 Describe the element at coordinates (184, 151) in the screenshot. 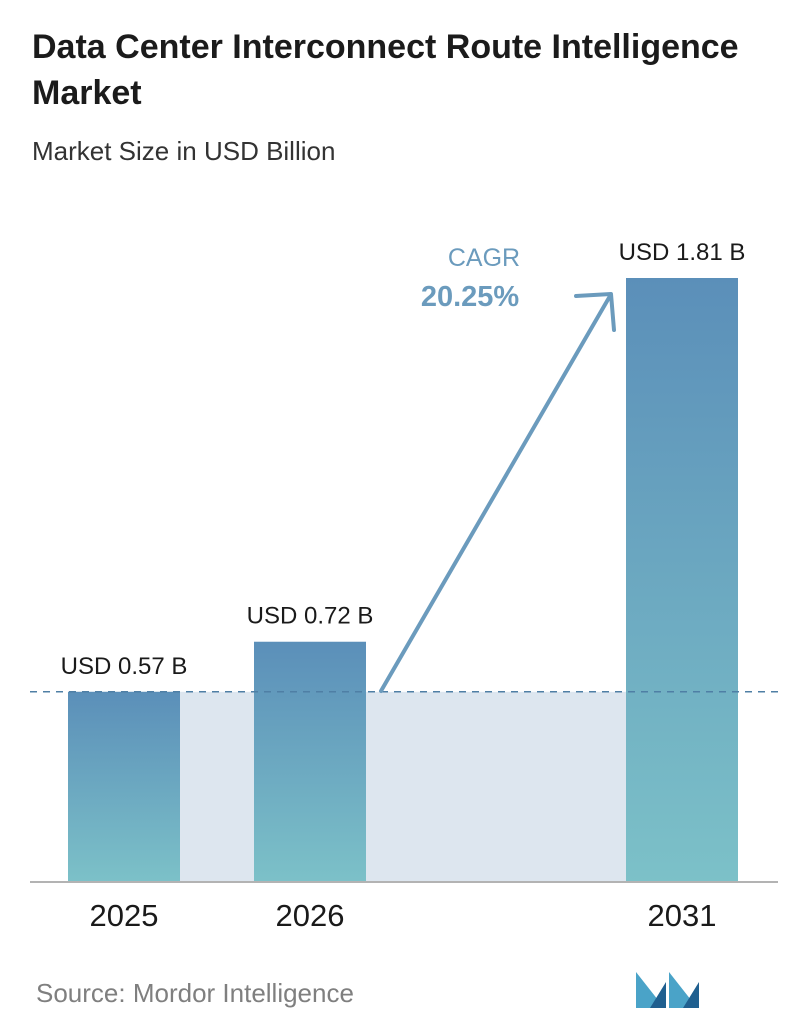

I see `chart-subtitle: Market Size in USD Billion` at that location.